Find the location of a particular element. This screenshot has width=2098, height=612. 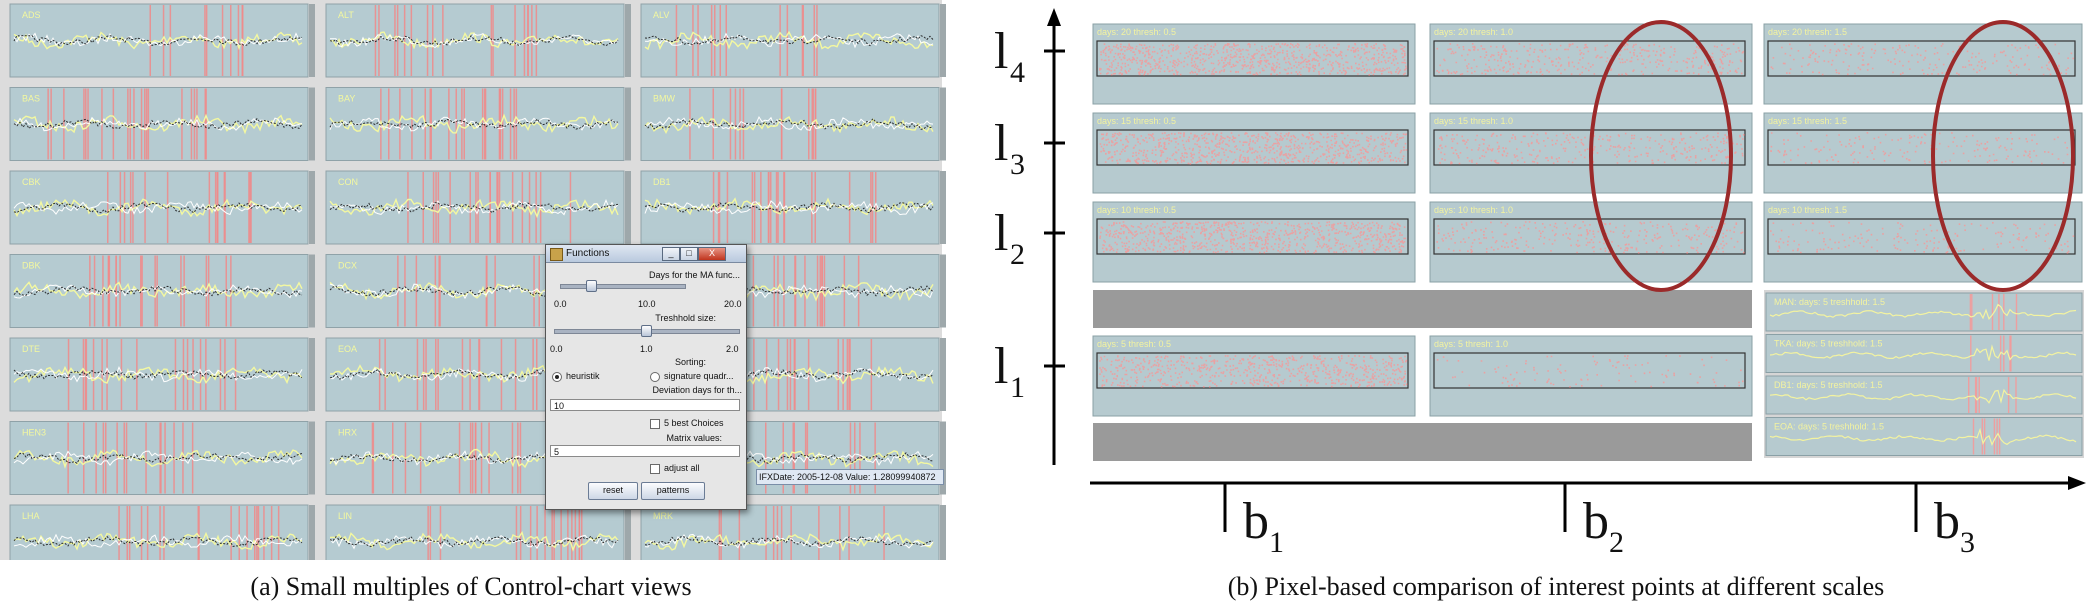

signature-radio is located at coordinates (655, 377).